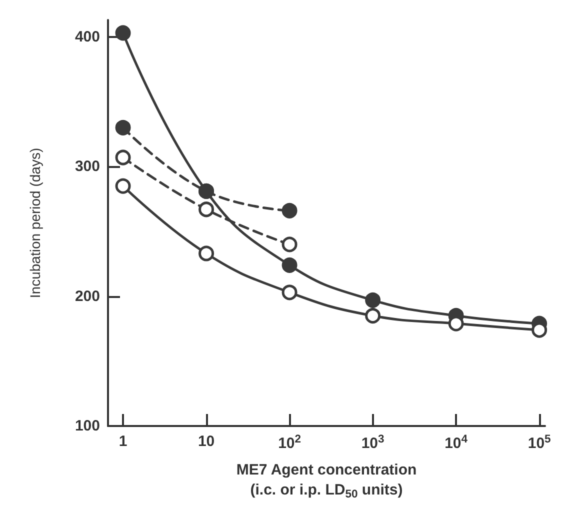  I want to click on x-tick-label: 1, so click(123, 441).